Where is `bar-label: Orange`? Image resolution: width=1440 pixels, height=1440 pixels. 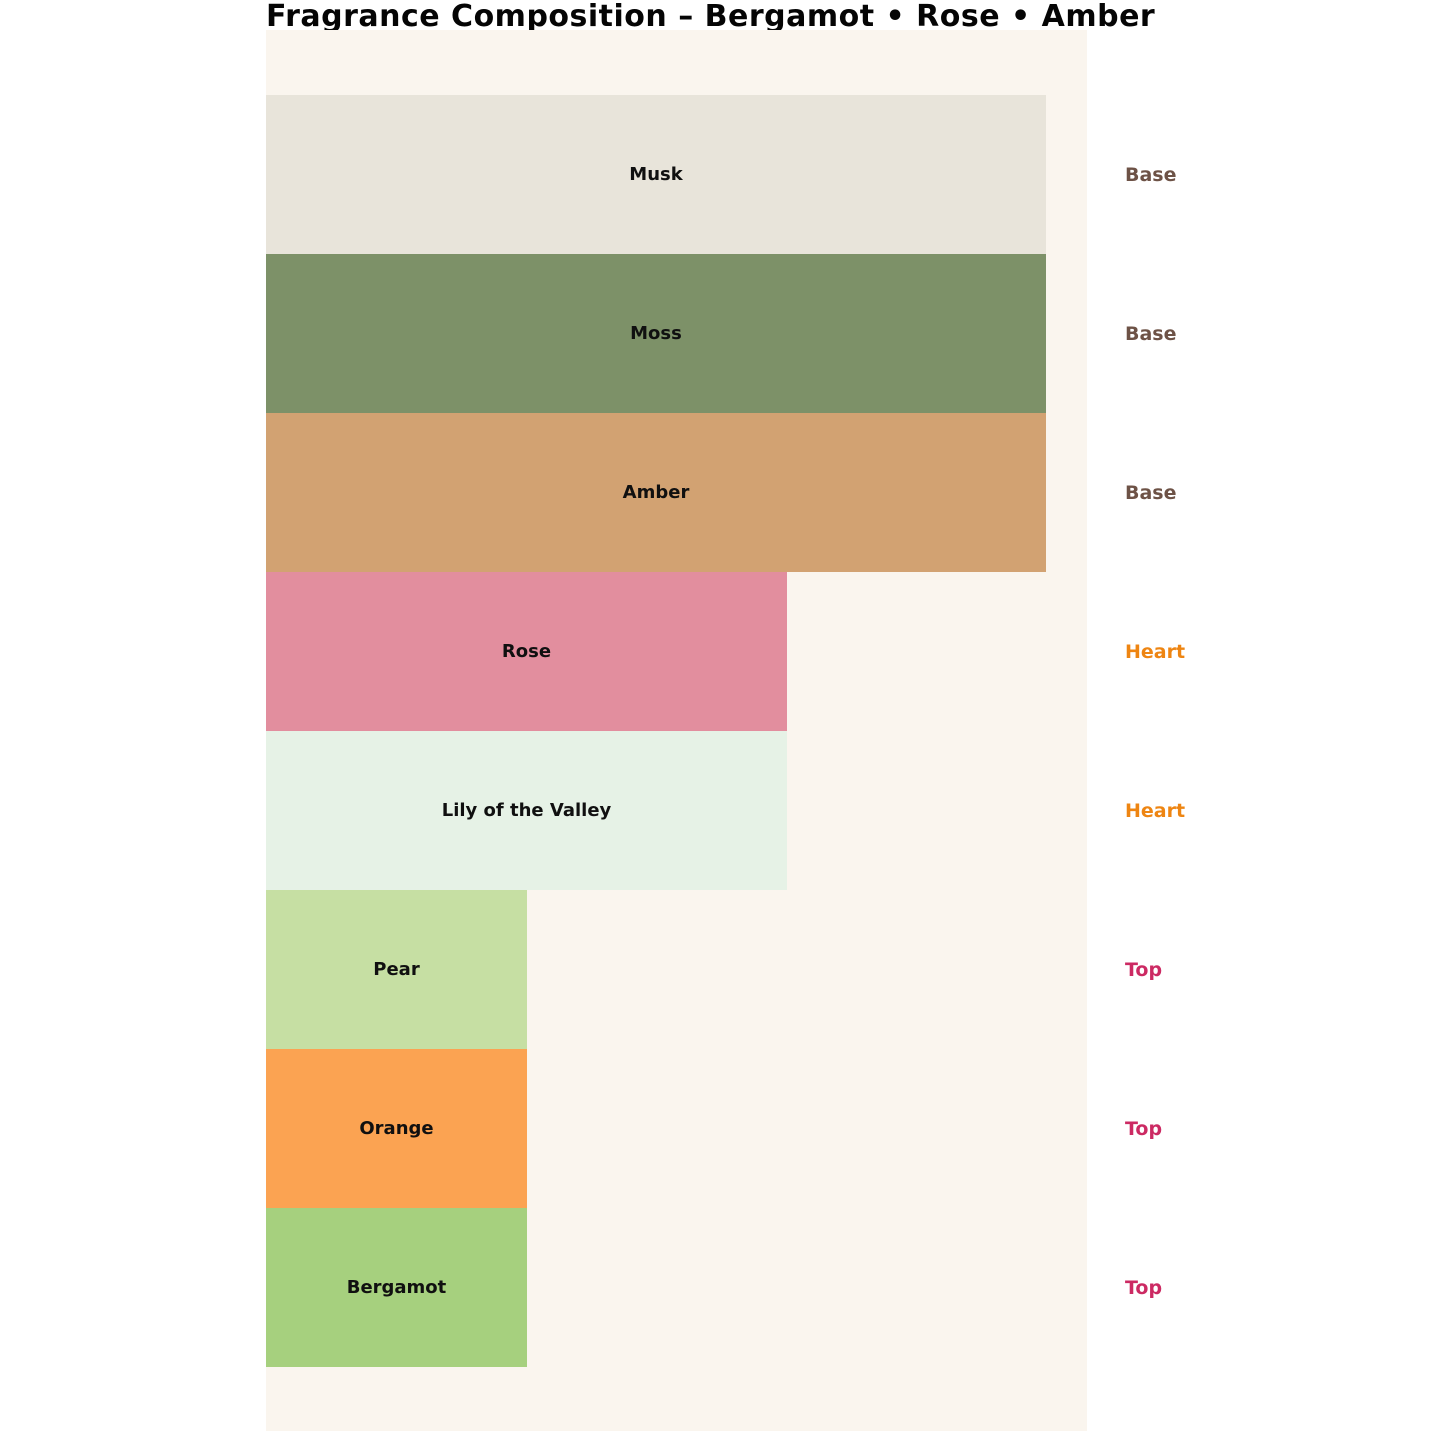
bar-label: Orange is located at coordinates (396, 1128).